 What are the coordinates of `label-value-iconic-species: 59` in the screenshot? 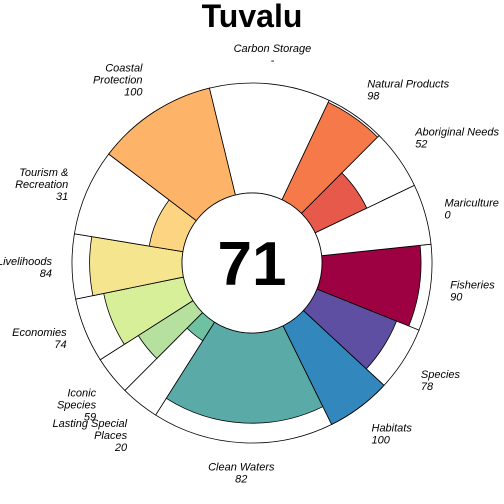 It's located at (90, 417).